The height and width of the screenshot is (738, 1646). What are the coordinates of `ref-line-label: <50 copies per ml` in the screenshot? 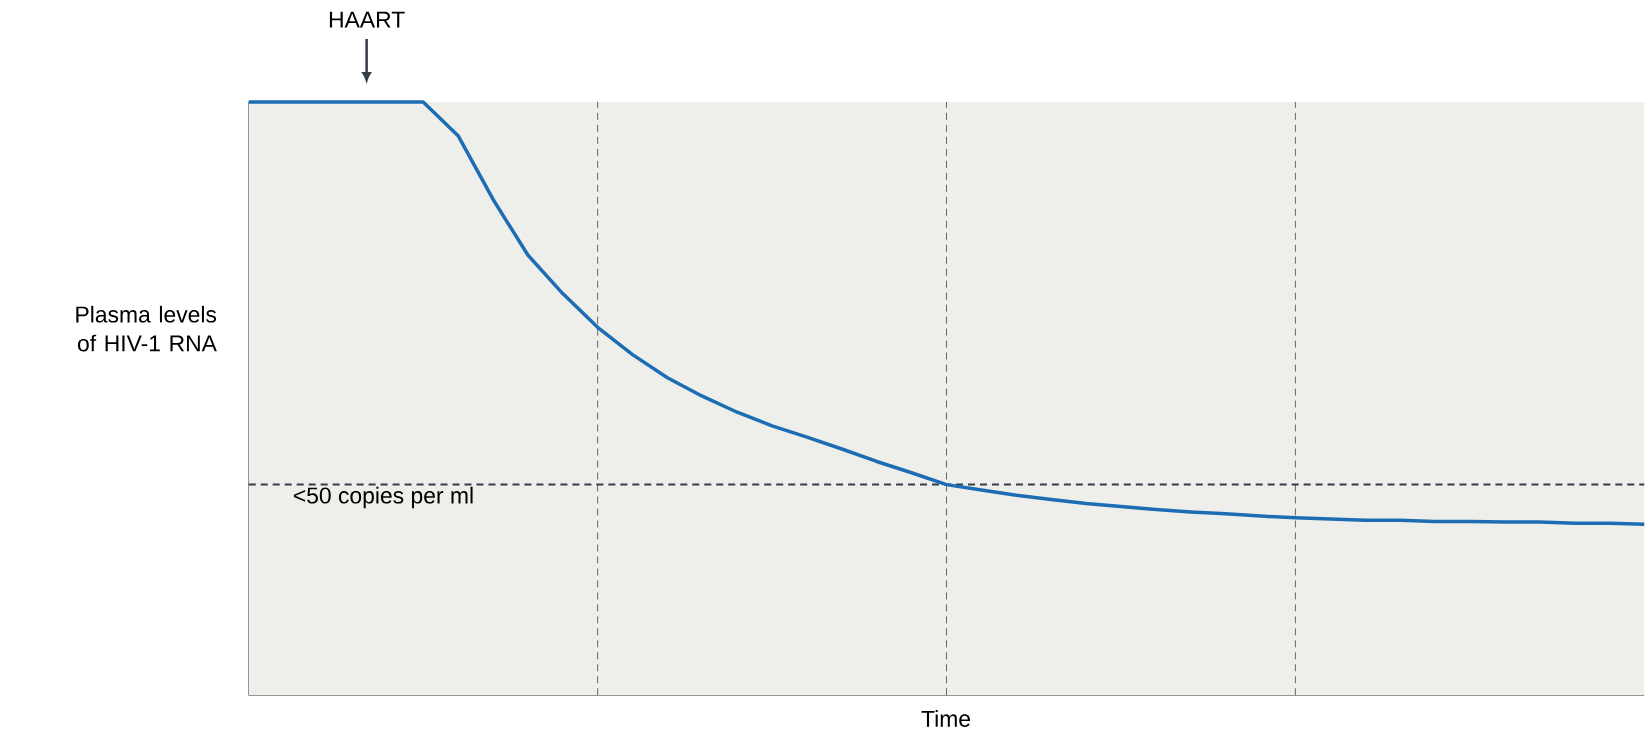 It's located at (383, 497).